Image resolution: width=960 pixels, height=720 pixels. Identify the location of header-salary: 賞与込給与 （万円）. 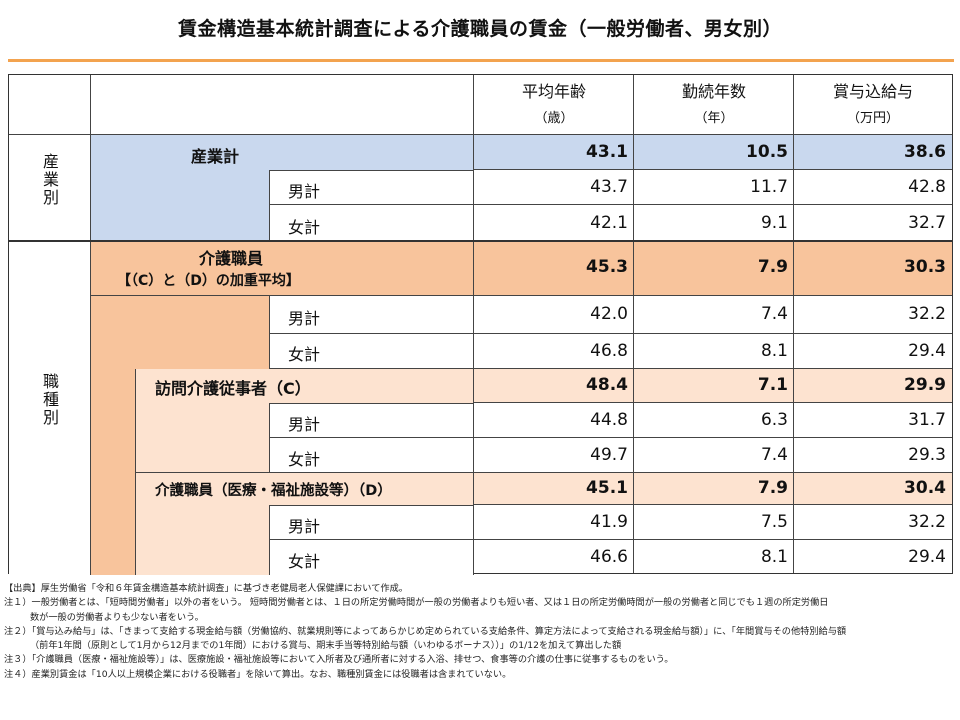
(873, 105).